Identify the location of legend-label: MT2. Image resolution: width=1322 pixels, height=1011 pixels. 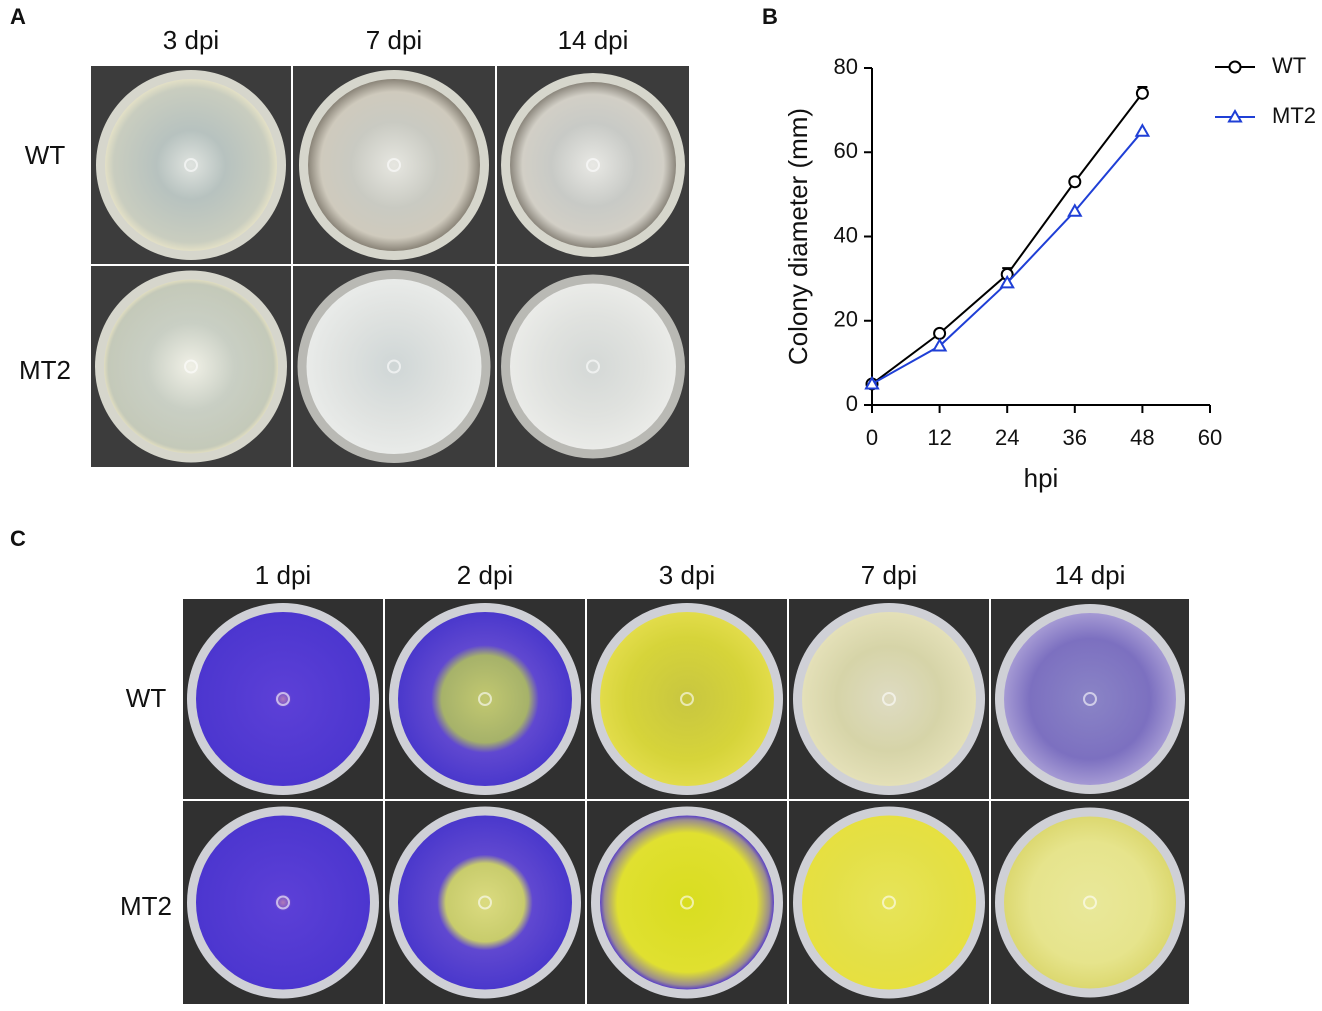
(1294, 115).